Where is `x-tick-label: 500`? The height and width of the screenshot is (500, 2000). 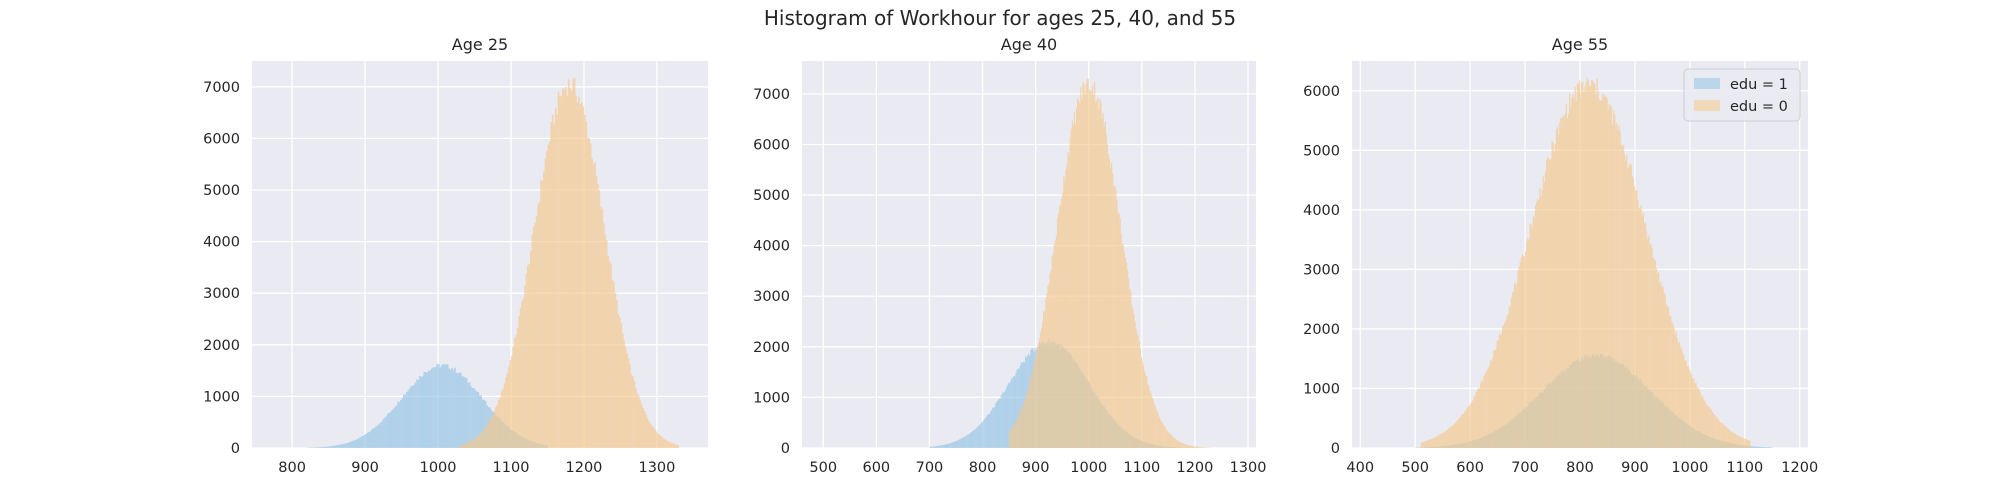 x-tick-label: 500 is located at coordinates (823, 468).